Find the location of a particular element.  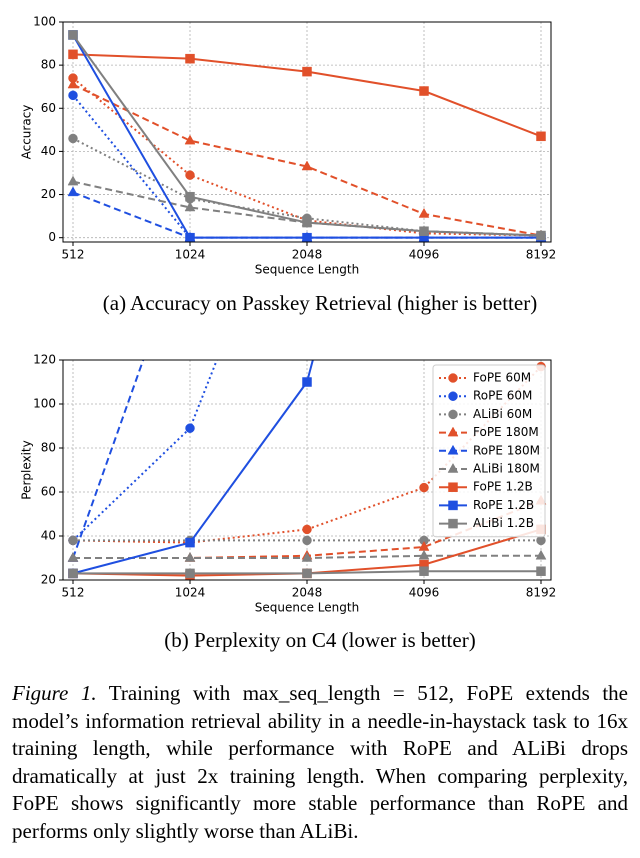

legend-label: FoPE 60M is located at coordinates (502, 378).